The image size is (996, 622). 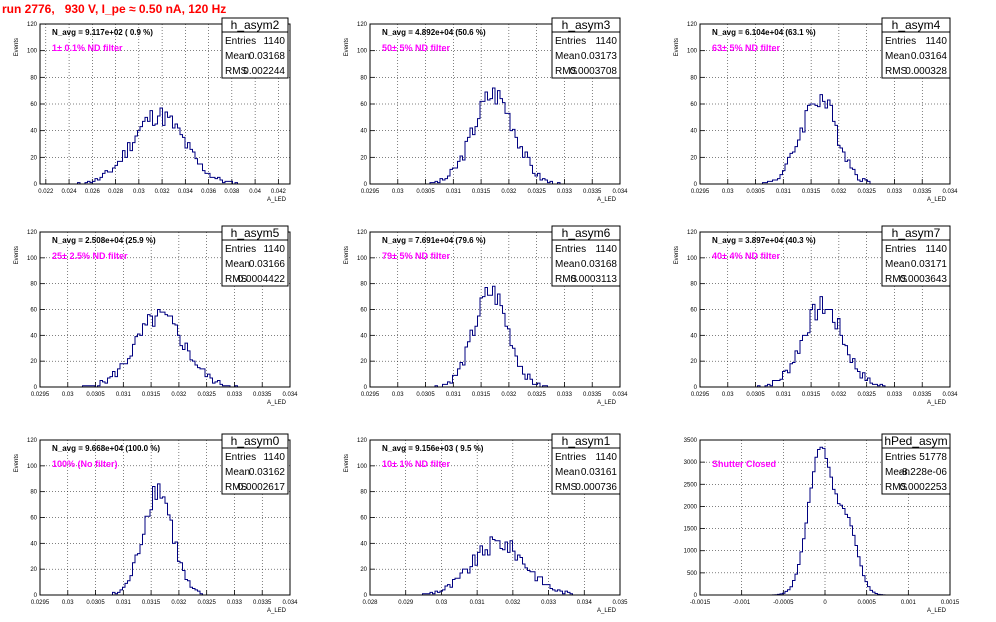 What do you see at coordinates (693, 362) in the screenshot?
I see `y-tick-label: 20` at bounding box center [693, 362].